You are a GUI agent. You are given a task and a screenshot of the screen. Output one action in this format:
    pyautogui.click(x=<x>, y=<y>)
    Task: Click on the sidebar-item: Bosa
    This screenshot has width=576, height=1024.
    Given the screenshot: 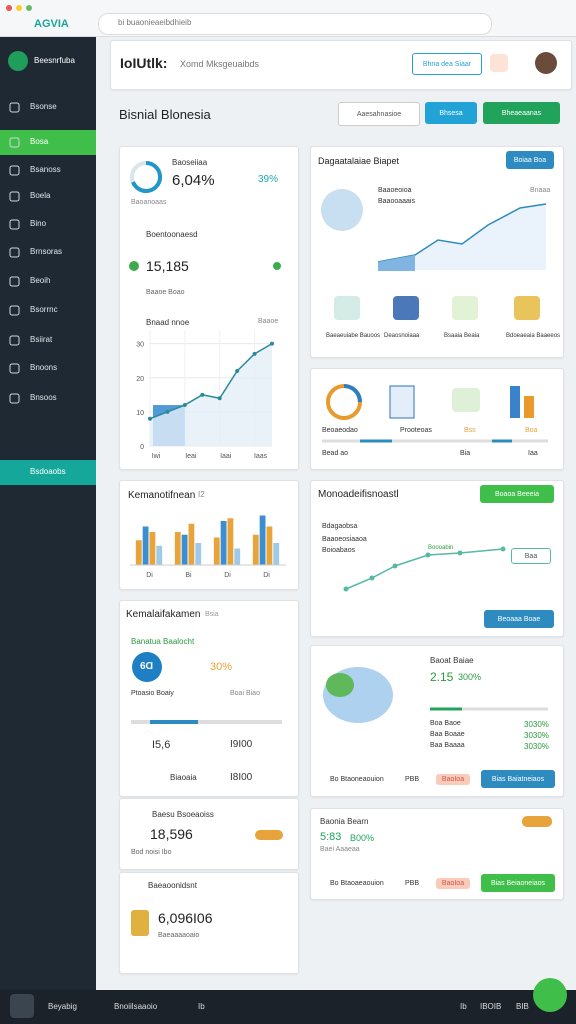 What is the action you would take?
    pyautogui.click(x=39, y=141)
    